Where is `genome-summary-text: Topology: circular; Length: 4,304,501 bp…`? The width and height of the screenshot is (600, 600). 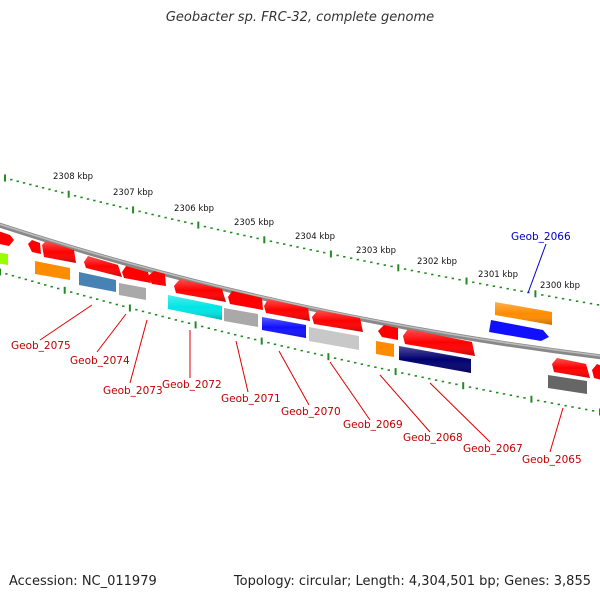
genome-summary-text: Topology: circular; Length: 4,304,501 bp… is located at coordinates (412, 581).